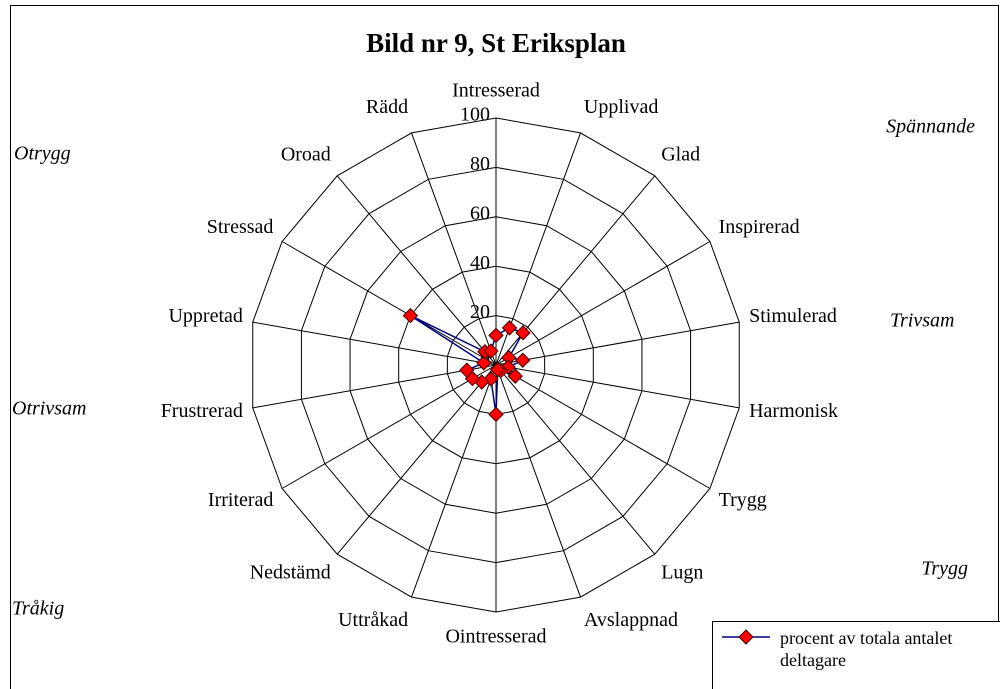 The image size is (1000, 689). What do you see at coordinates (480, 164) in the screenshot?
I see `r-tick-label: 80` at bounding box center [480, 164].